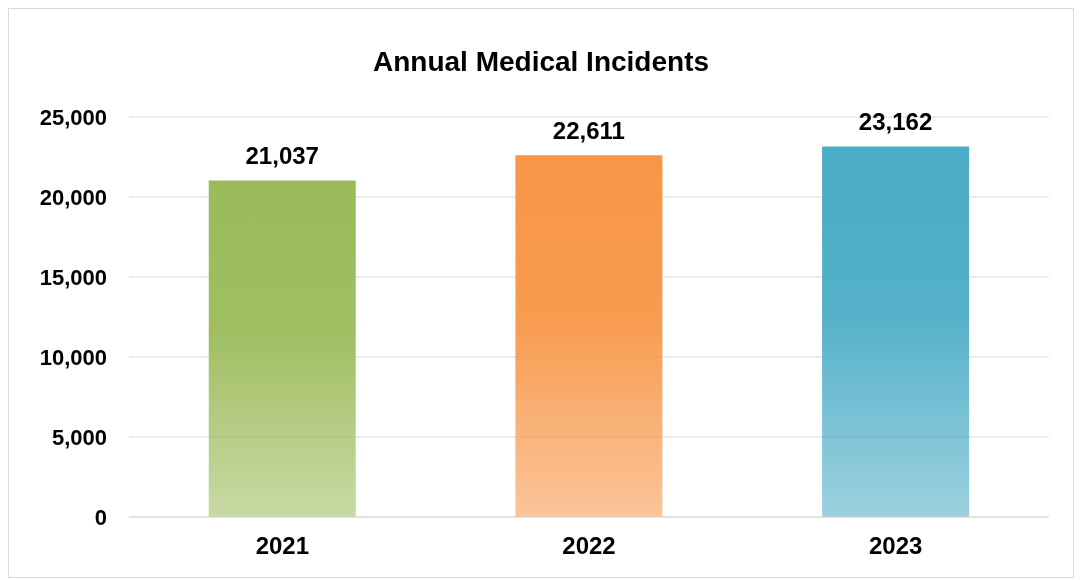  Describe the element at coordinates (282, 546) in the screenshot. I see `x-tick-label: 2021` at that location.